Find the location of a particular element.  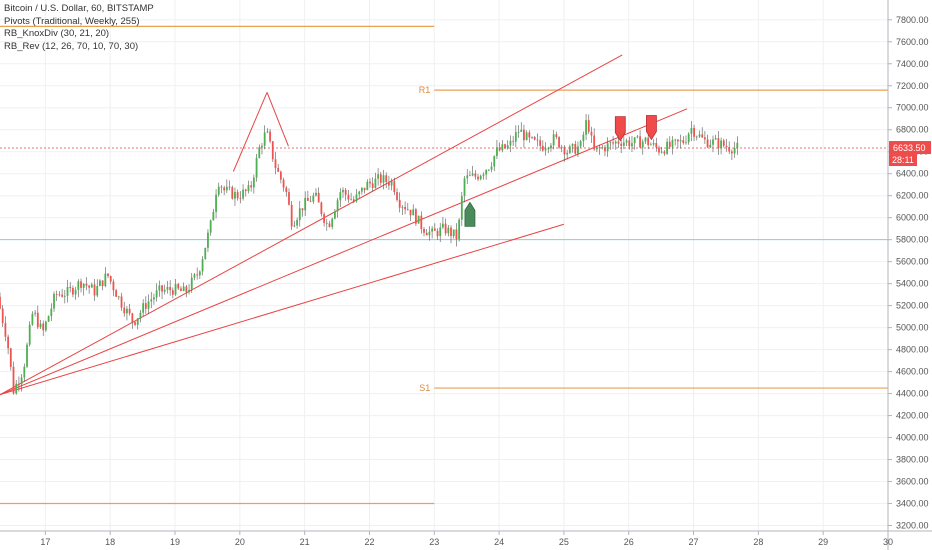

x-tick-label-28: 28 is located at coordinates (758, 542).